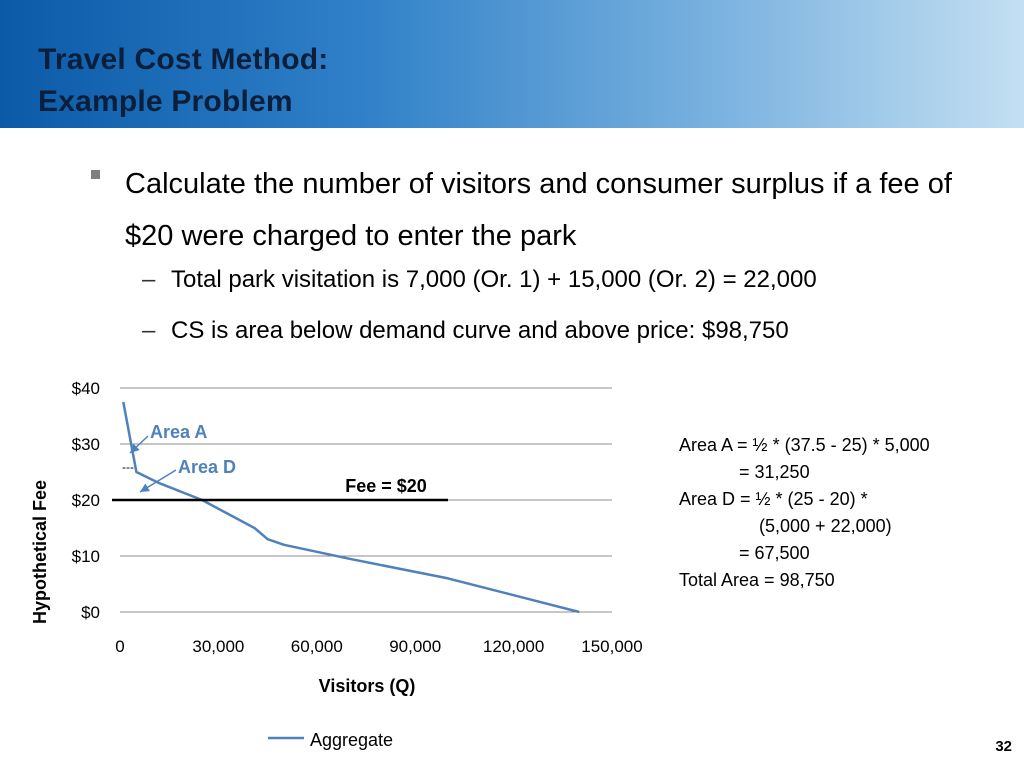 The image size is (1024, 768). What do you see at coordinates (378, 646) in the screenshot?
I see `x-axis-tick-labels: 0 30,000 60,000 90,000 120,000 150,000` at bounding box center [378, 646].